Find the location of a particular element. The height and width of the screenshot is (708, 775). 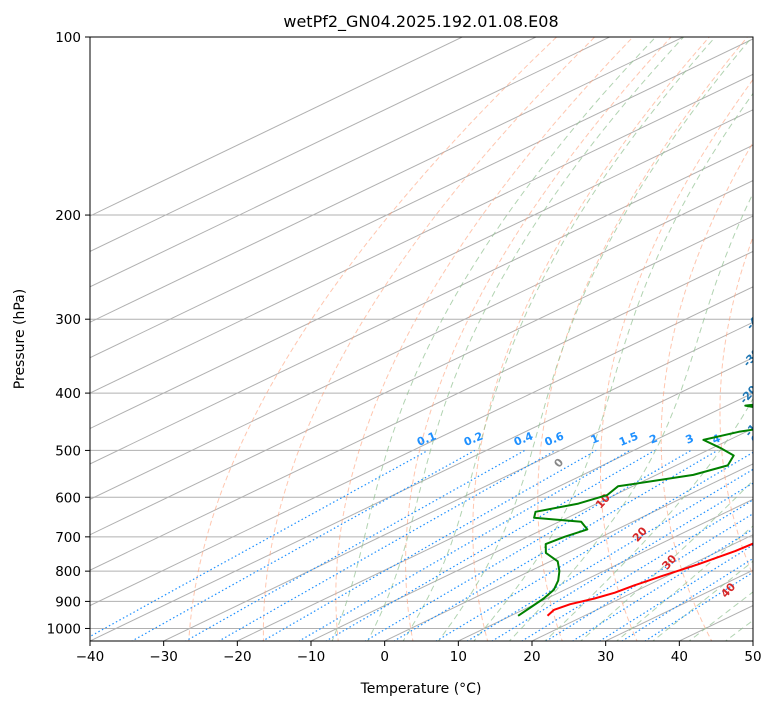

x-axis: −40 −30 −20 −10 0 10 20 30 40 50 is located at coordinates (419, 653).